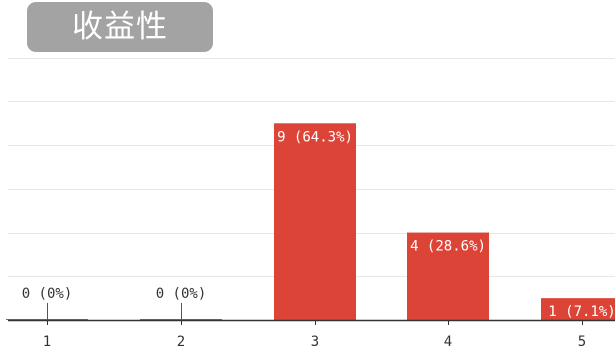 This screenshot has height=353, width=615. I want to click on data-label: 9 (64.3%), so click(315, 137).